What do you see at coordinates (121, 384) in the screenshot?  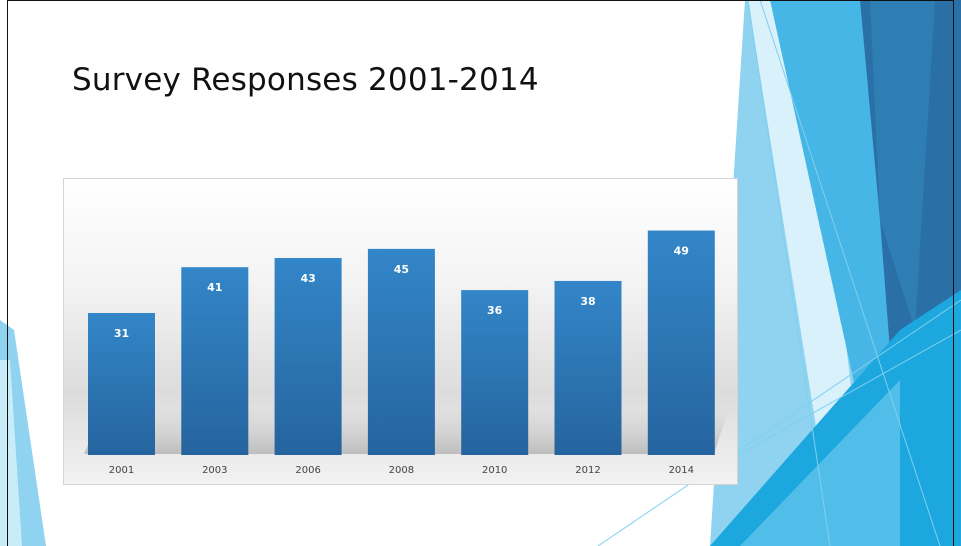 I see `bar-2001` at bounding box center [121, 384].